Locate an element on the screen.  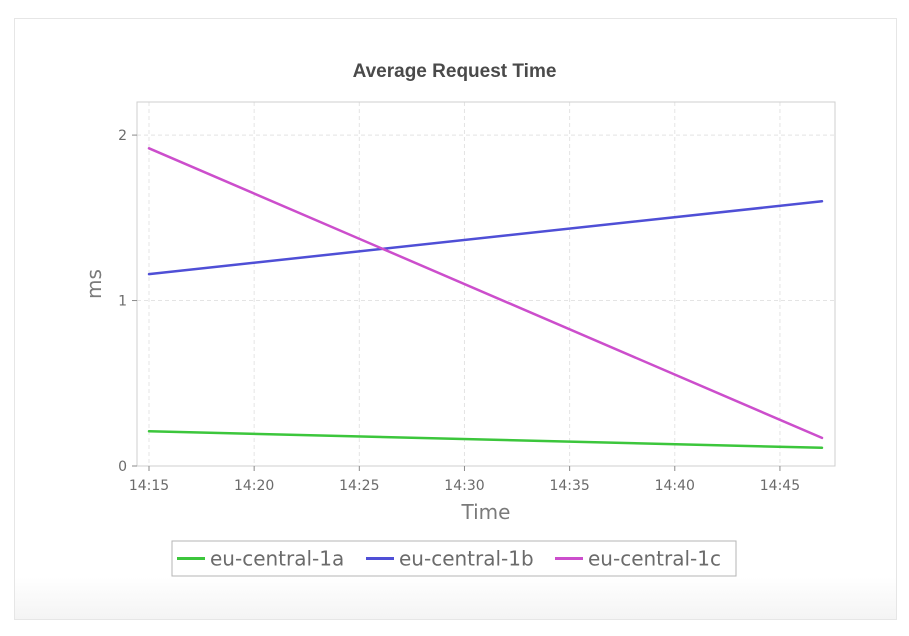
x-axis-title: Time is located at coordinates (486, 512).